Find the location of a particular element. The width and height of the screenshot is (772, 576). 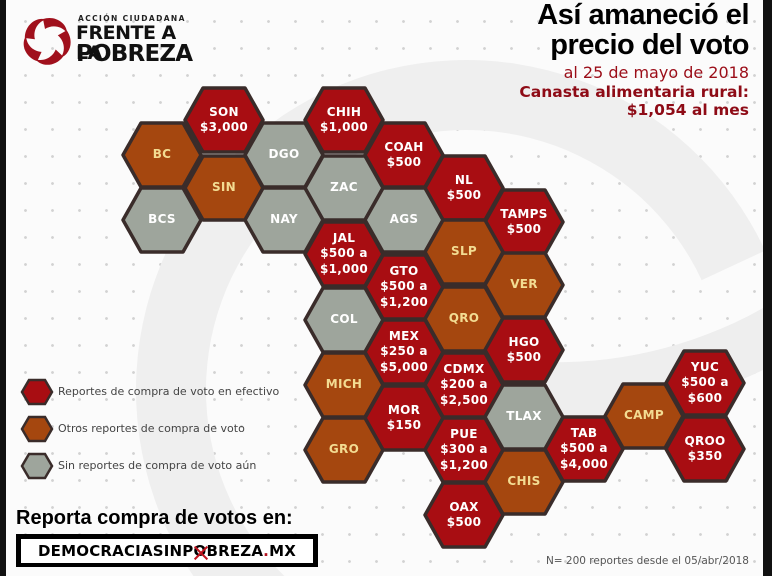

state-code: DGO is located at coordinates (284, 154).